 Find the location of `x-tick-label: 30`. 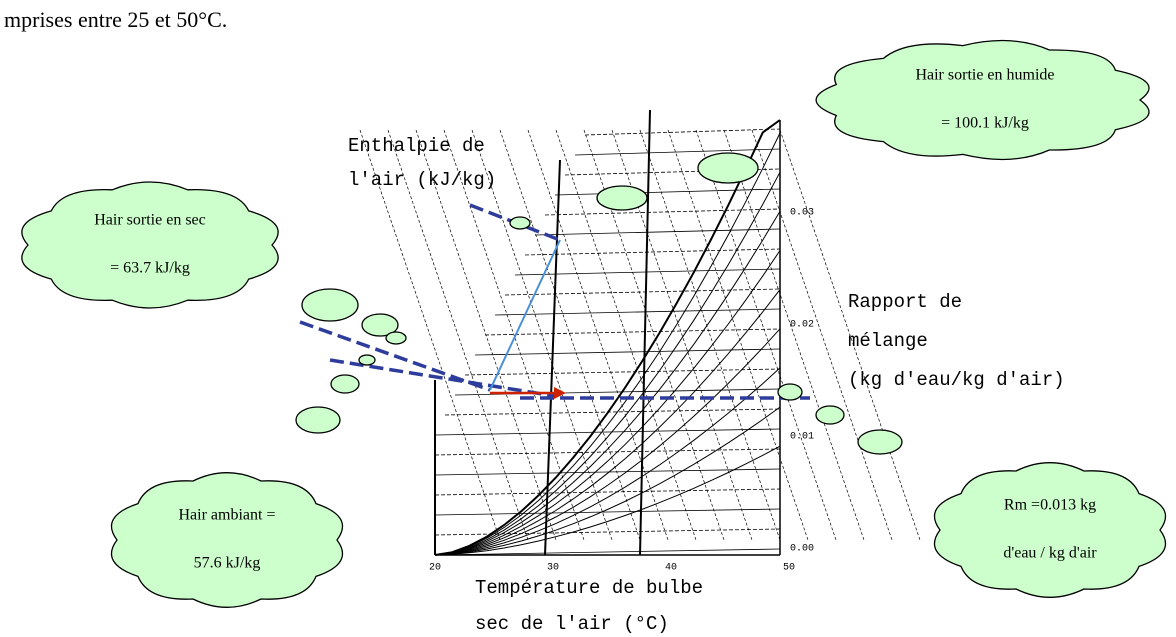

x-tick-label: 30 is located at coordinates (553, 568).